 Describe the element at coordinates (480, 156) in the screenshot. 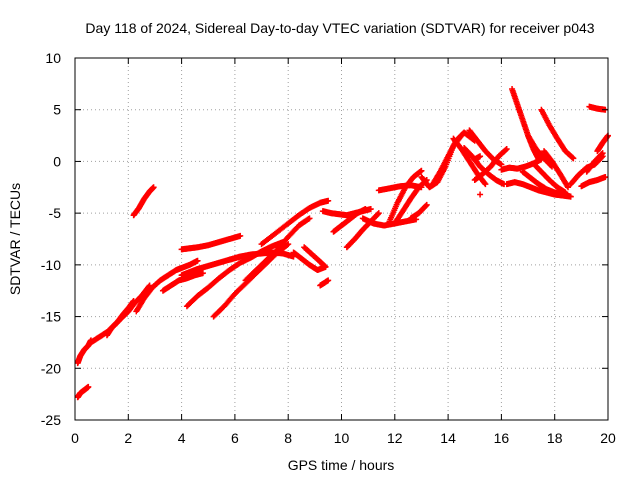

I see `data-point-arc-ae` at that location.